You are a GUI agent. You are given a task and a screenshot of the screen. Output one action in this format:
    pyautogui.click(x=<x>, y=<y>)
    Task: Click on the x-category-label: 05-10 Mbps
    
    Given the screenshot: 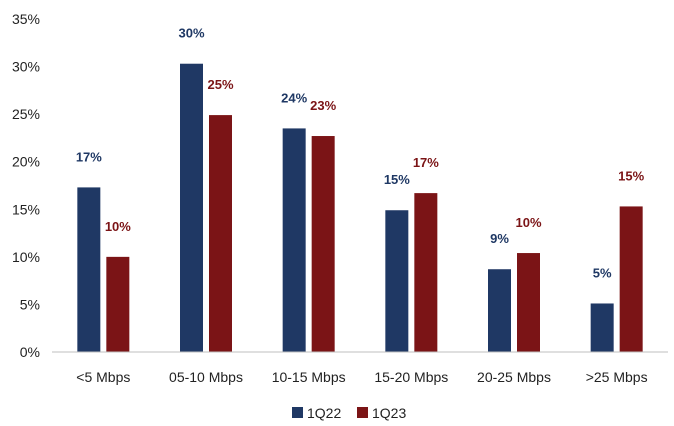 What is the action you would take?
    pyautogui.click(x=206, y=377)
    